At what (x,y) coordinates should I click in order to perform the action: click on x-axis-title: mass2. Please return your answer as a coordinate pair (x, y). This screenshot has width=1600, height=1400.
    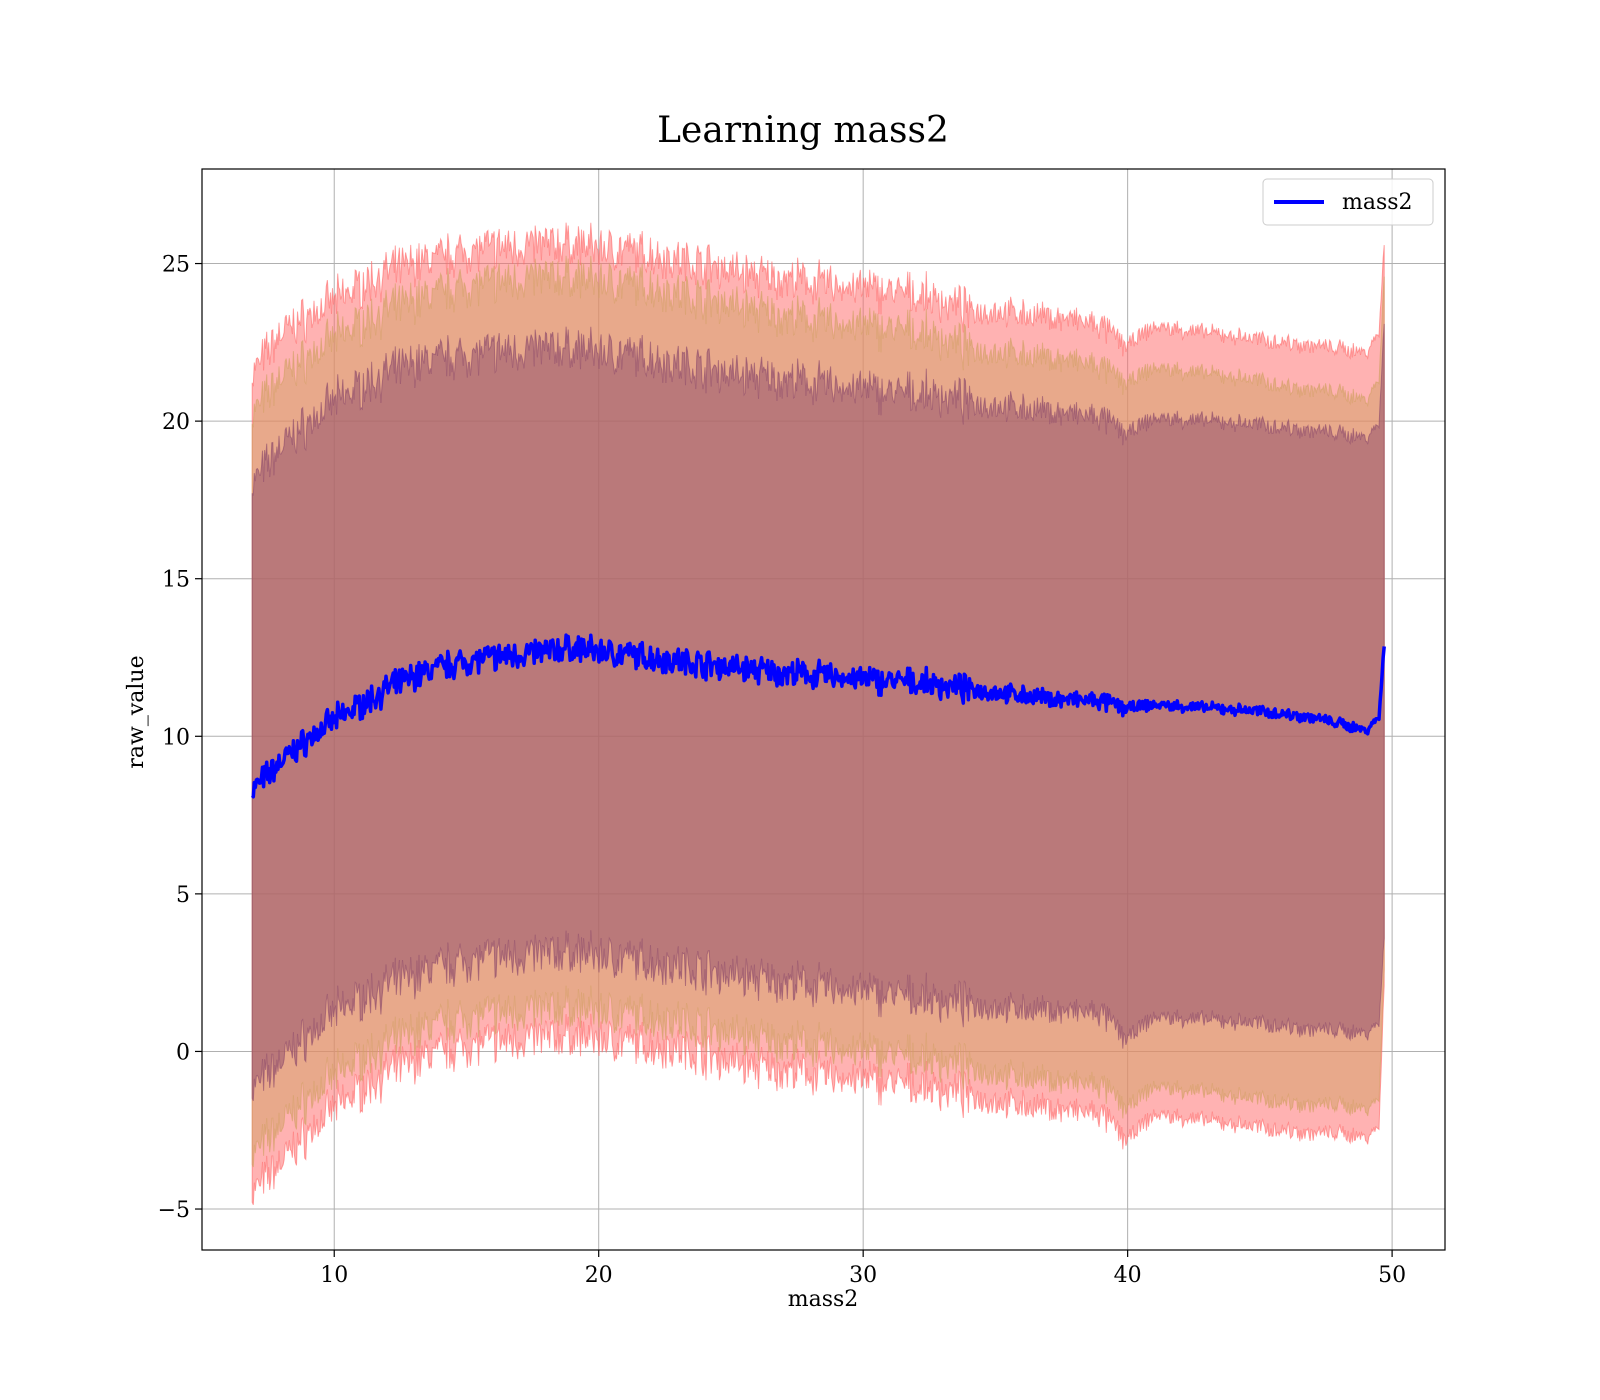
    Looking at the image, I should click on (823, 1299).